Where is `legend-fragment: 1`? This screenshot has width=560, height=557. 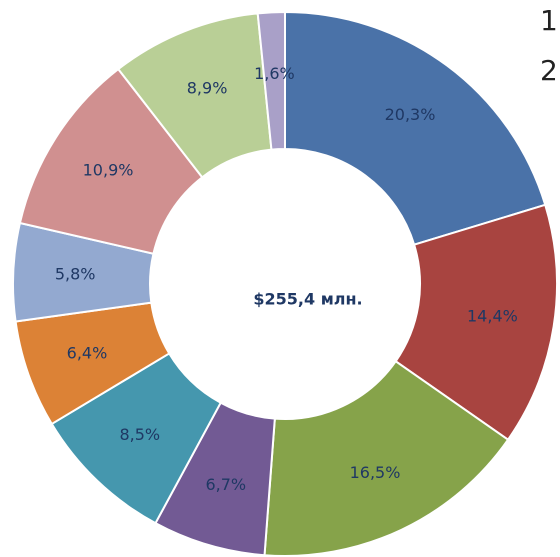
legend-fragment: 1 is located at coordinates (549, 20).